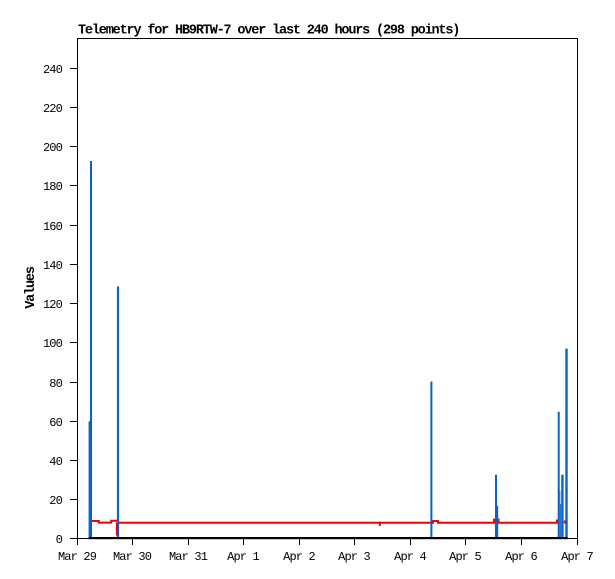 This screenshot has width=615, height=579. Describe the element at coordinates (53, 148) in the screenshot. I see `svg-text: 200` at that location.